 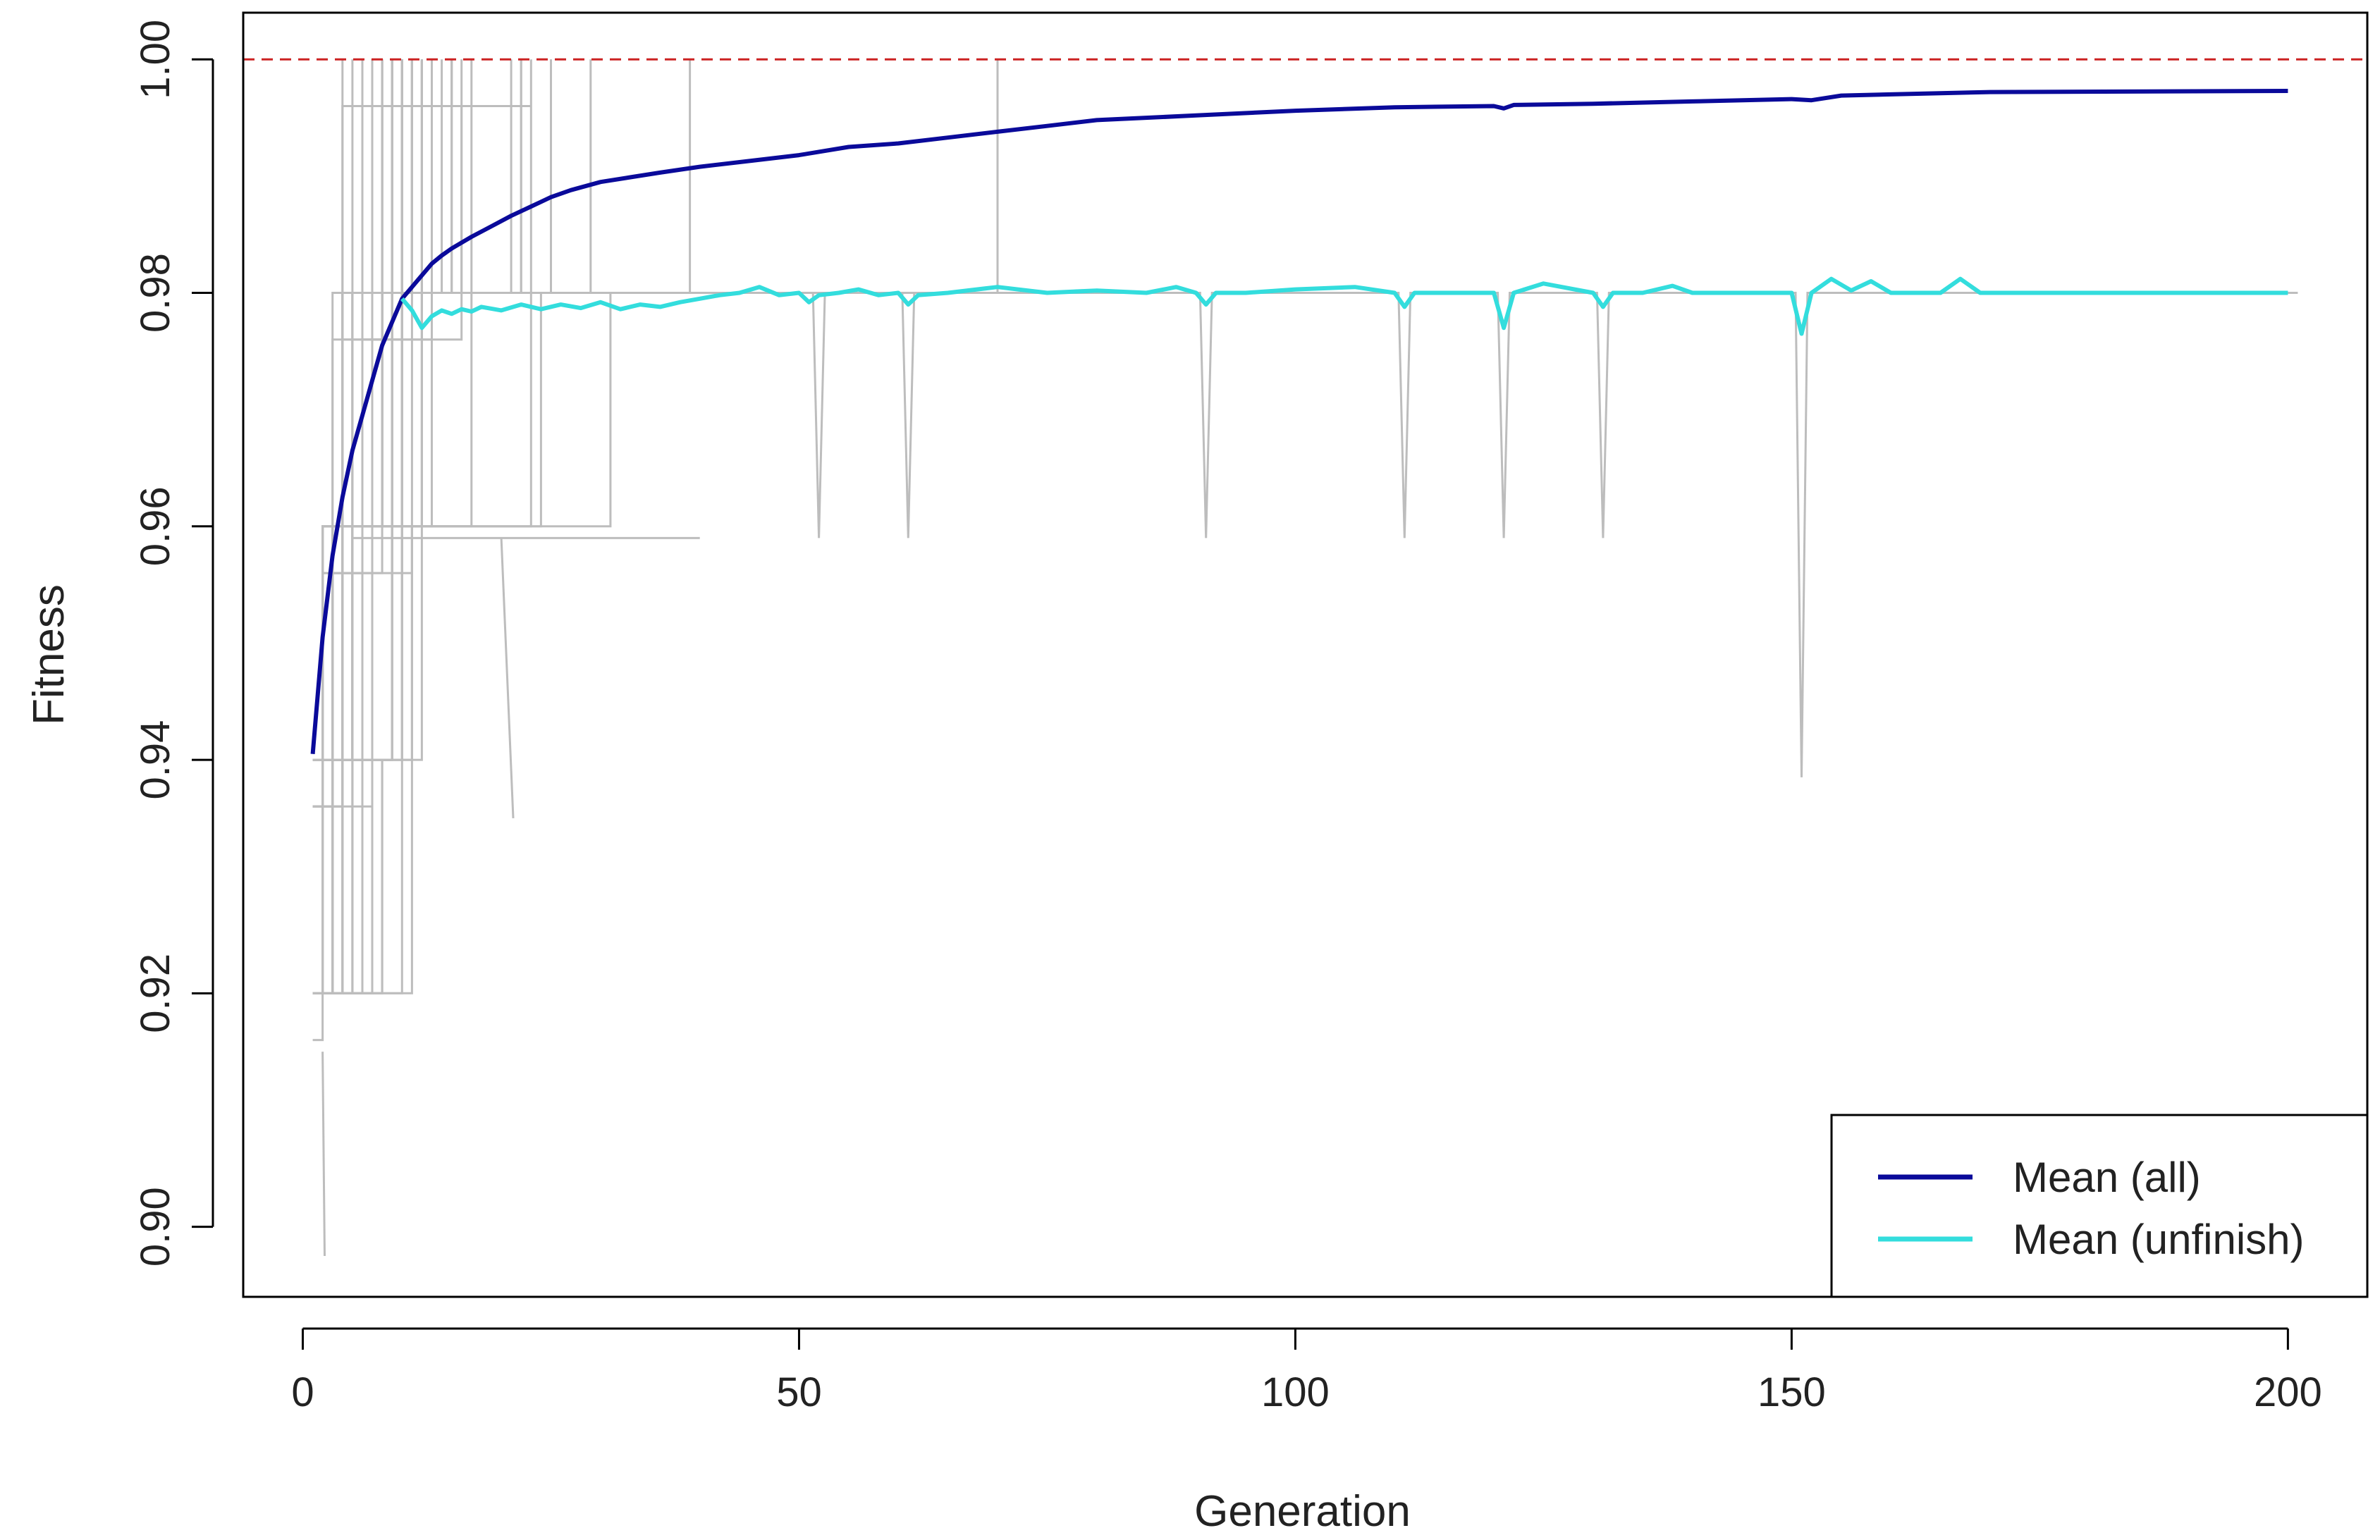 What do you see at coordinates (2107, 1177) in the screenshot?
I see `legend-label-mean-all: Mean (all)` at bounding box center [2107, 1177].